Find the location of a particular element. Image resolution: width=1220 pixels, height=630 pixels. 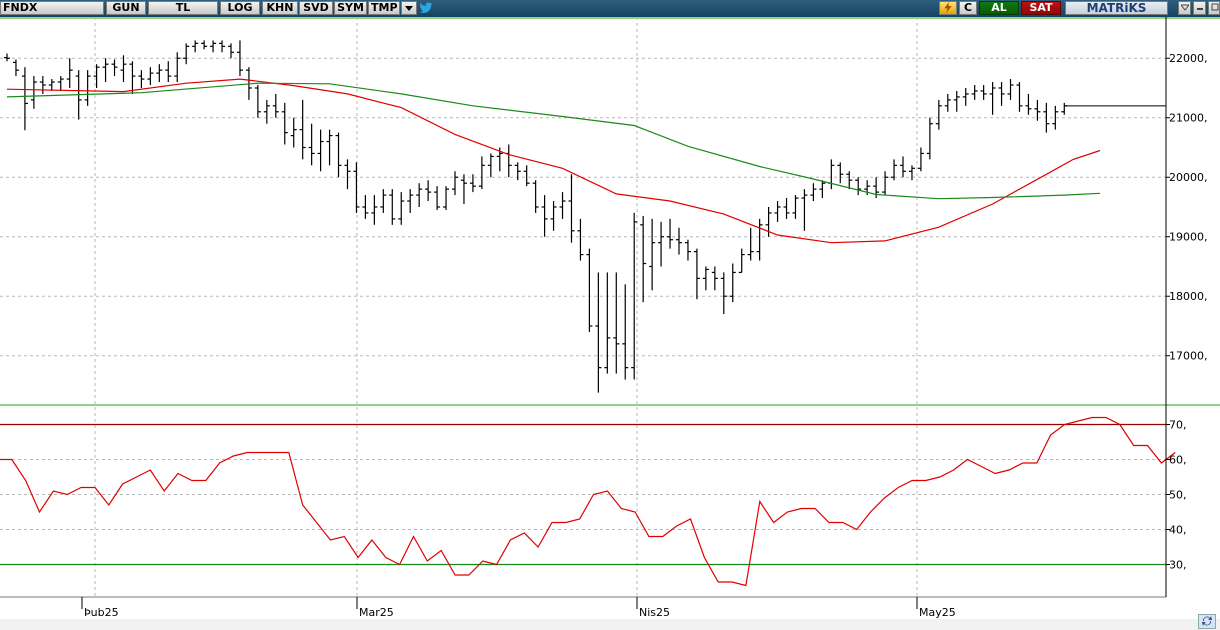

matriks-logo: MATRiKS is located at coordinates (1116, 8).